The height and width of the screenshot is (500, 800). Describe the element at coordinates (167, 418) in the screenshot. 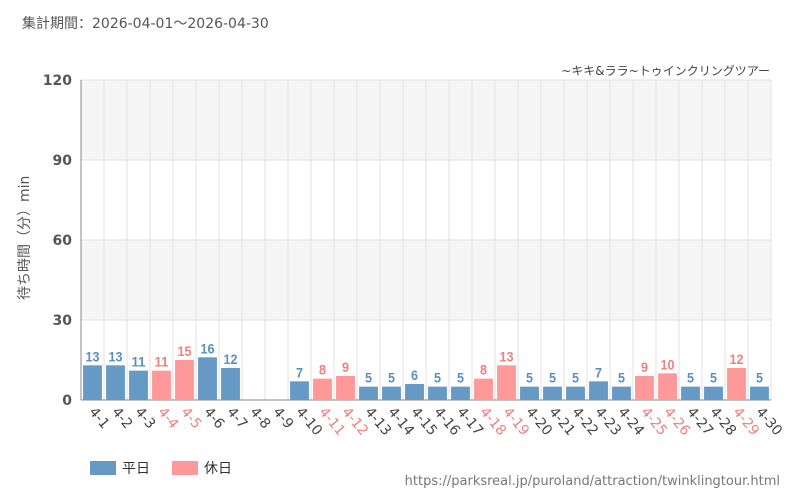

I see `x-tick-label: 4-4` at that location.